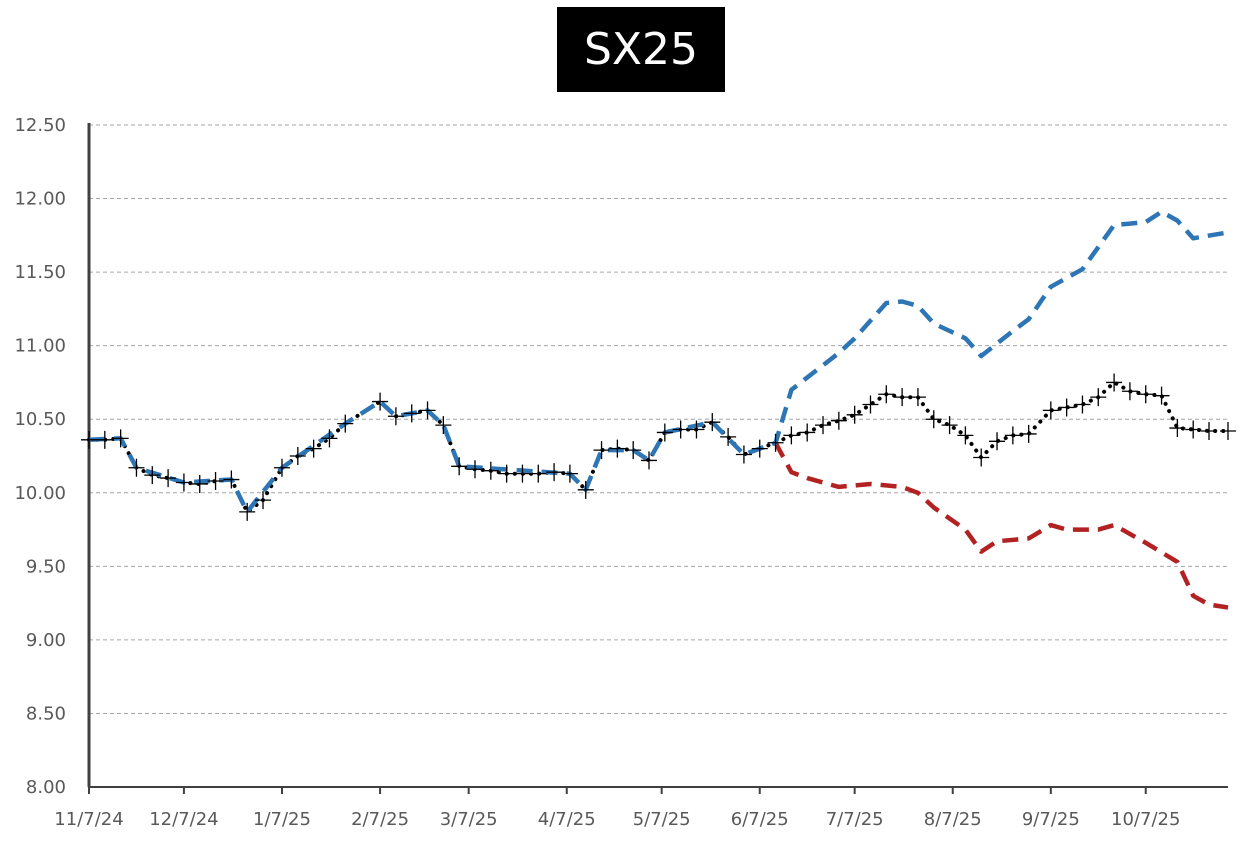 The height and width of the screenshot is (842, 1250). I want to click on chart-title: SX25, so click(641, 49).